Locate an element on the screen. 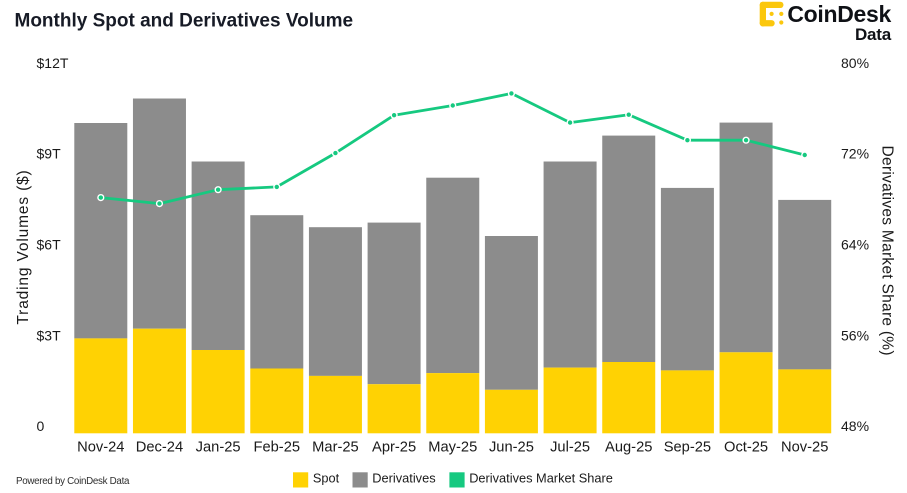 The width and height of the screenshot is (907, 493). svg-text: Derivatives Market Share (%) is located at coordinates (887, 251).